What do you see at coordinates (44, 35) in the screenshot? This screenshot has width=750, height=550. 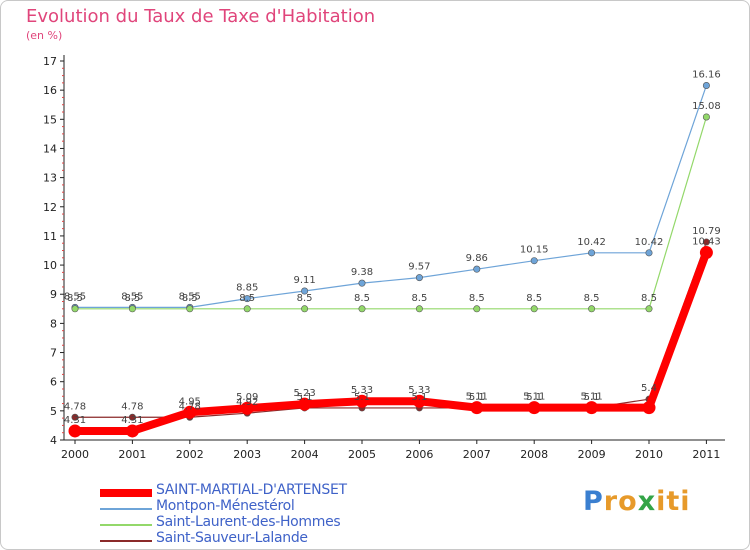 I see `chart-subtitle: (en %)` at bounding box center [44, 35].